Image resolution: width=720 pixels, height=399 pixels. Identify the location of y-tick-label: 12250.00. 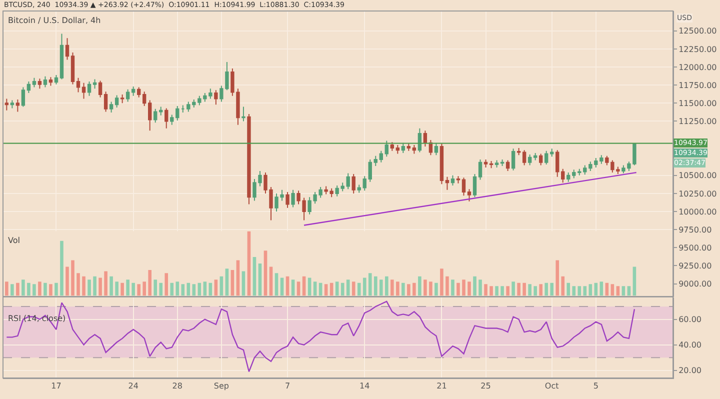
(697, 49).